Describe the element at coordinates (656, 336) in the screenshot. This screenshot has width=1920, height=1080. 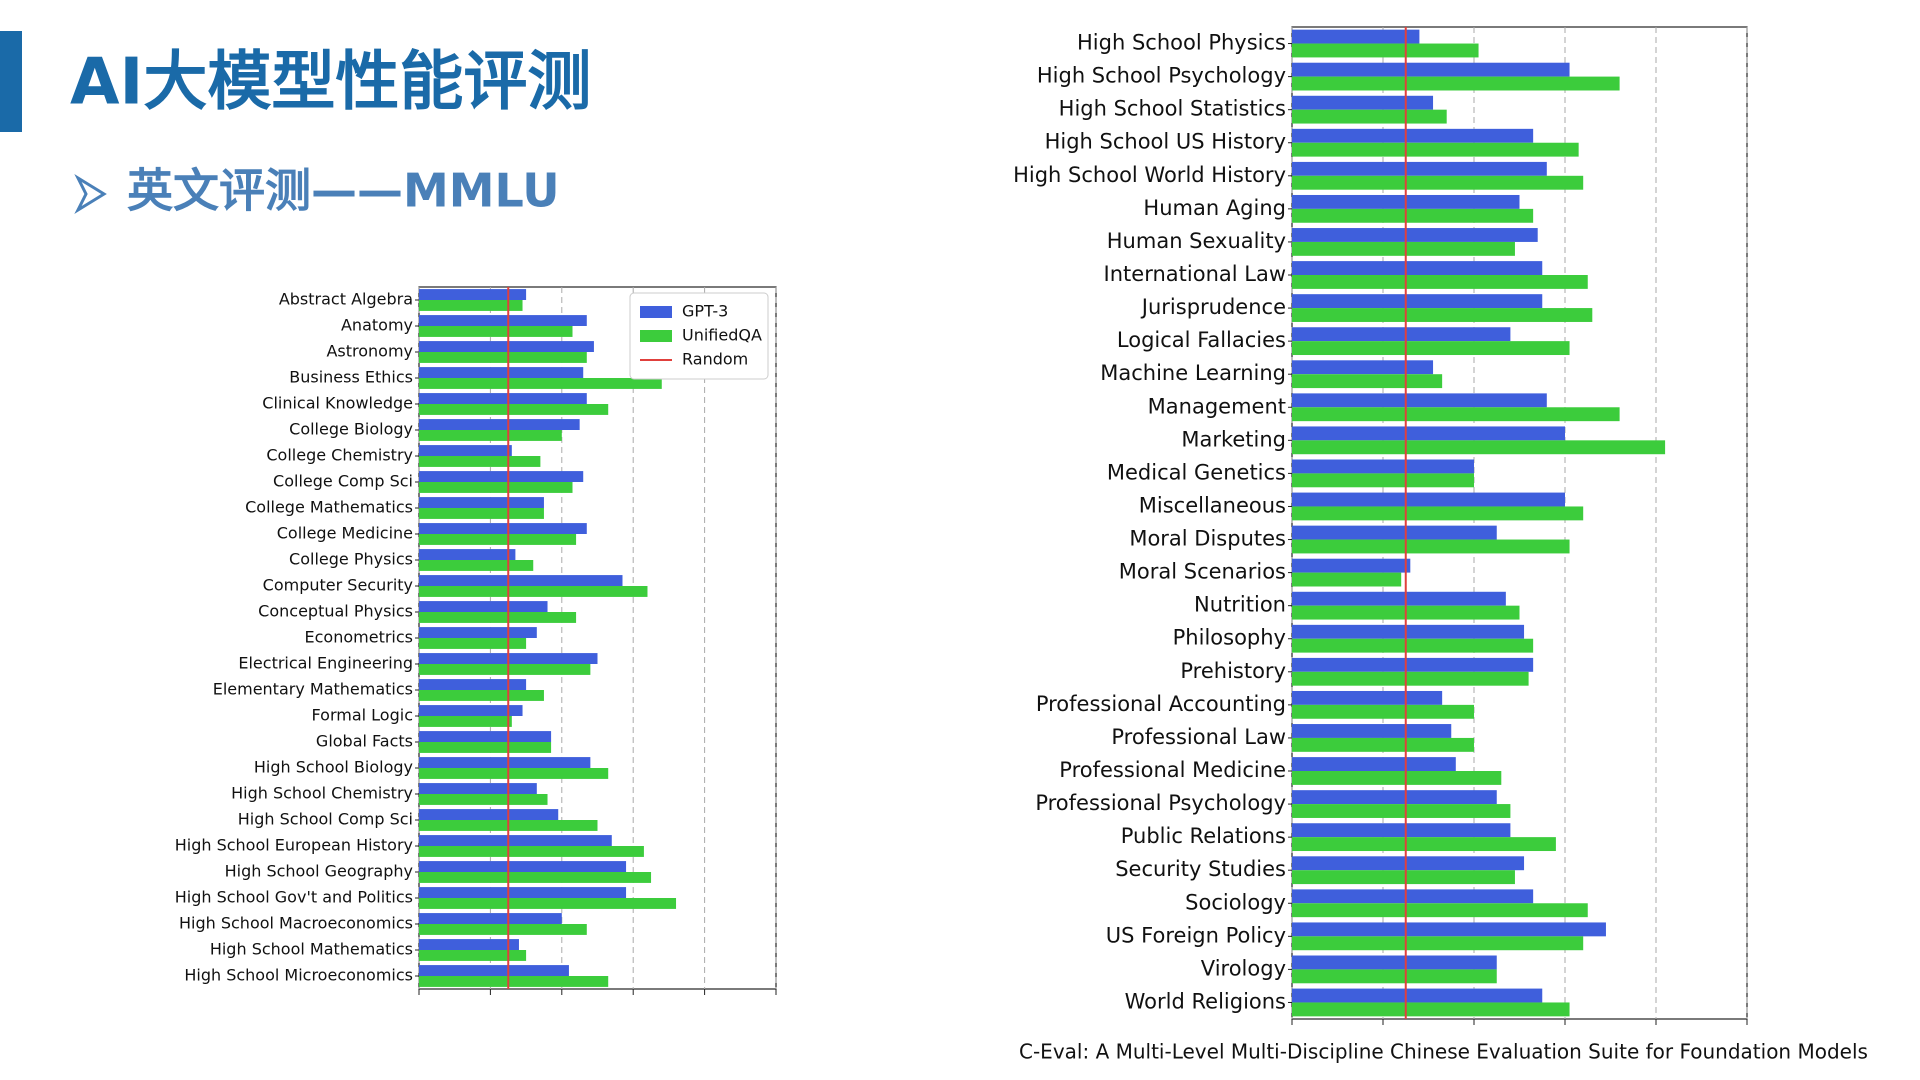
I see `legend-swatch` at that location.